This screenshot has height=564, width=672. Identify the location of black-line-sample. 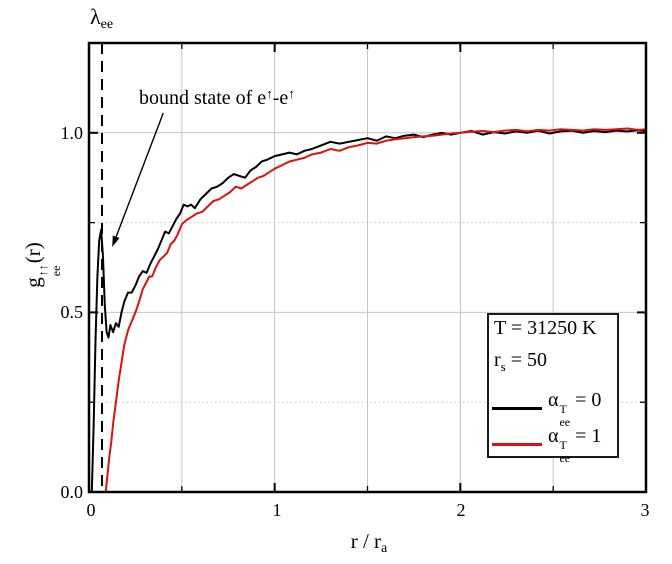
(517, 408).